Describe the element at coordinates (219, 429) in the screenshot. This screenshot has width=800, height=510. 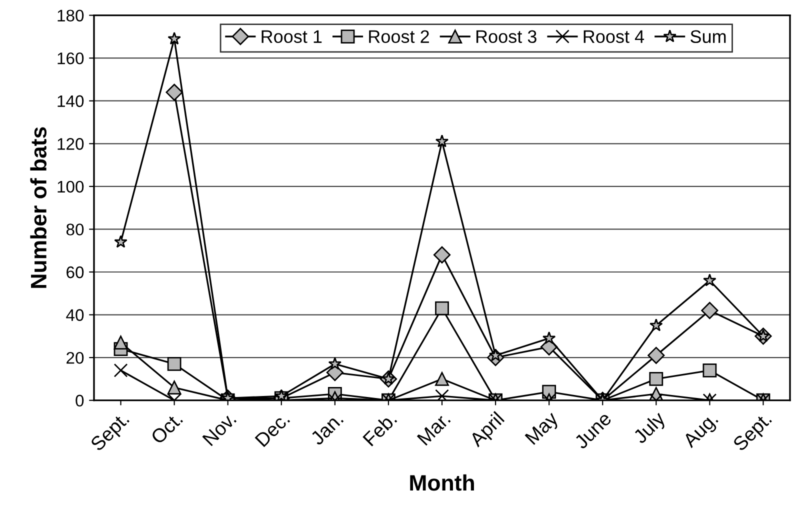
I see `x-tick-label: Nov.` at that location.